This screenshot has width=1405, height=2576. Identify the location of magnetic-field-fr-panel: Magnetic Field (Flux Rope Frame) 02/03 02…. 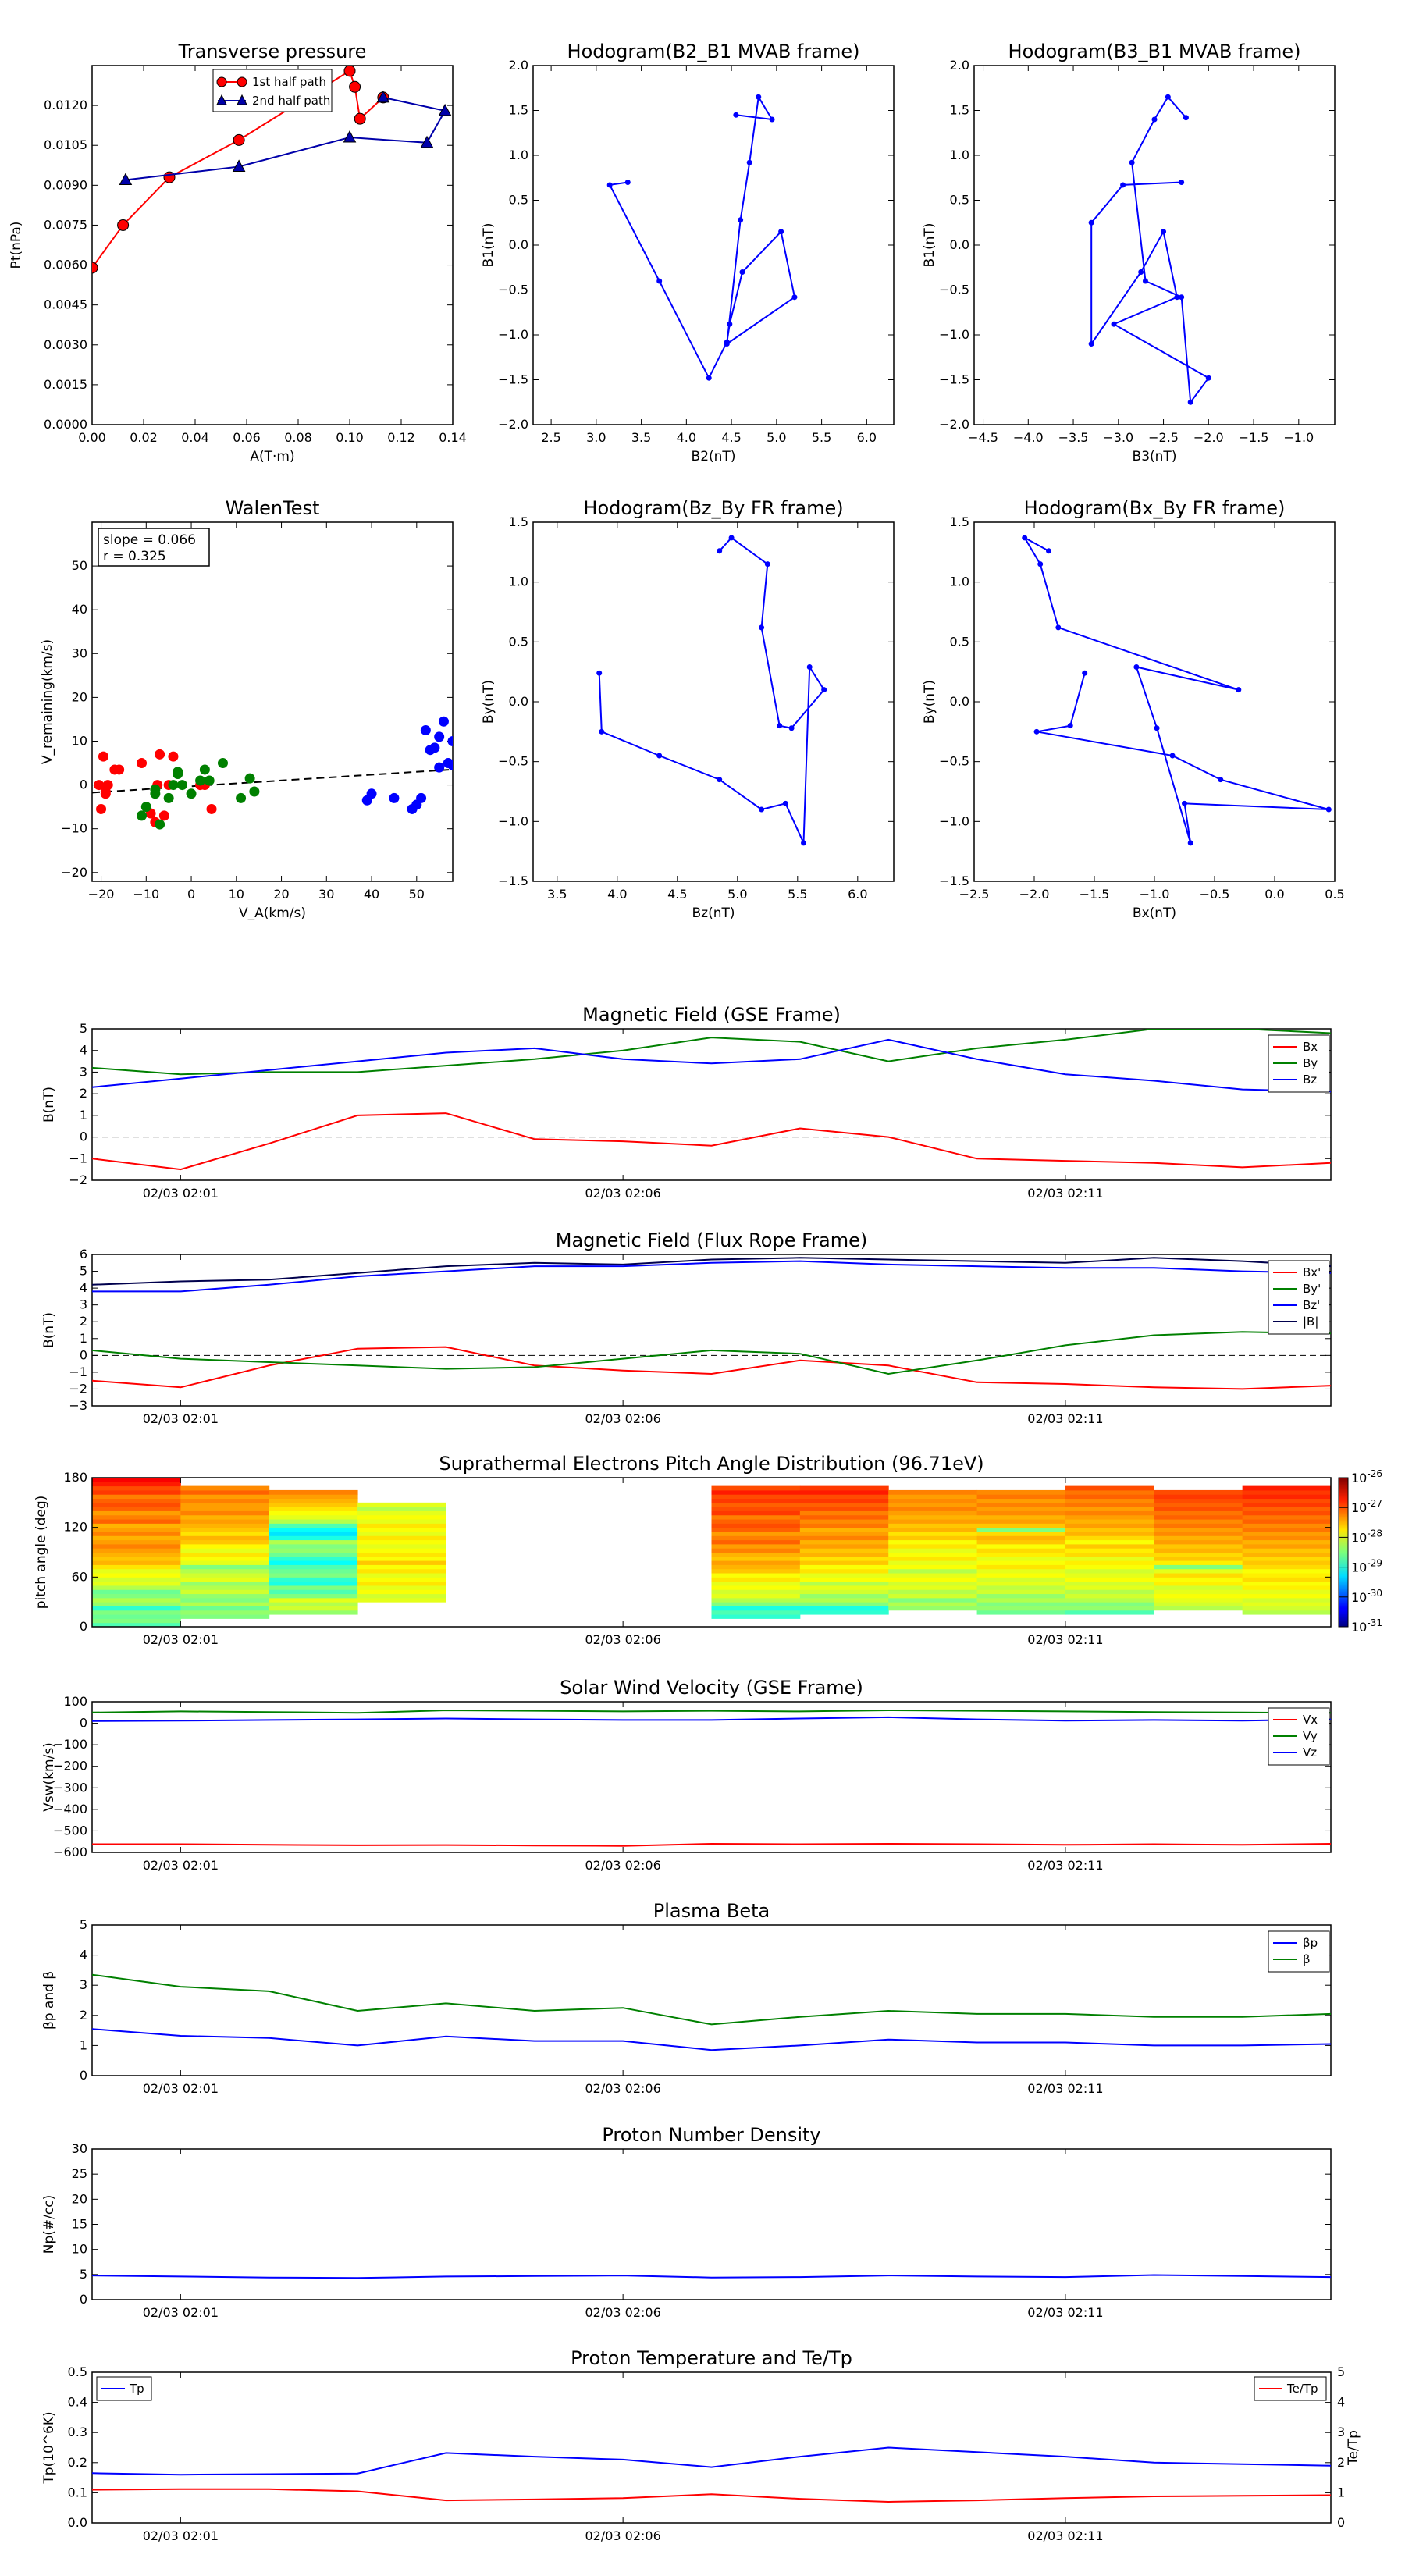
(686, 1327).